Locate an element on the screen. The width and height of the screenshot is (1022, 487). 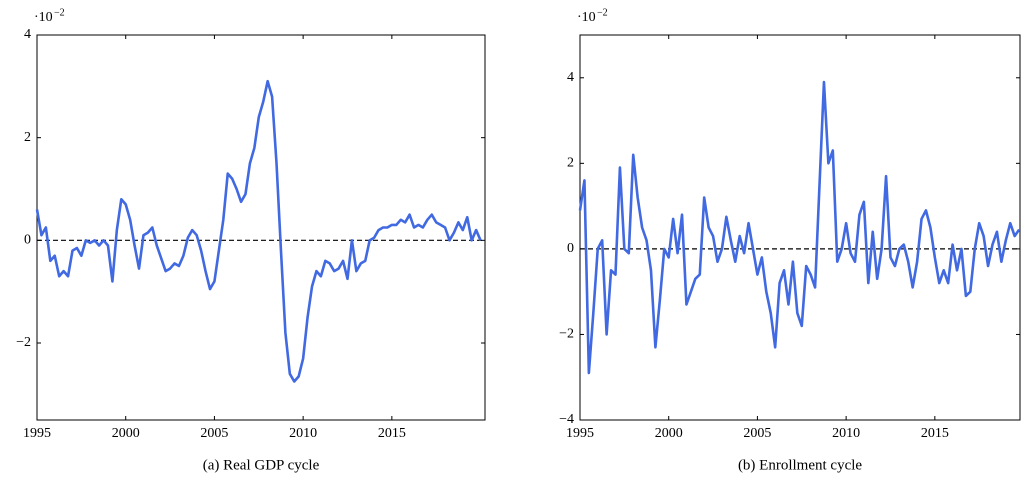
y-tick-label: −4 is located at coordinates (566, 419).